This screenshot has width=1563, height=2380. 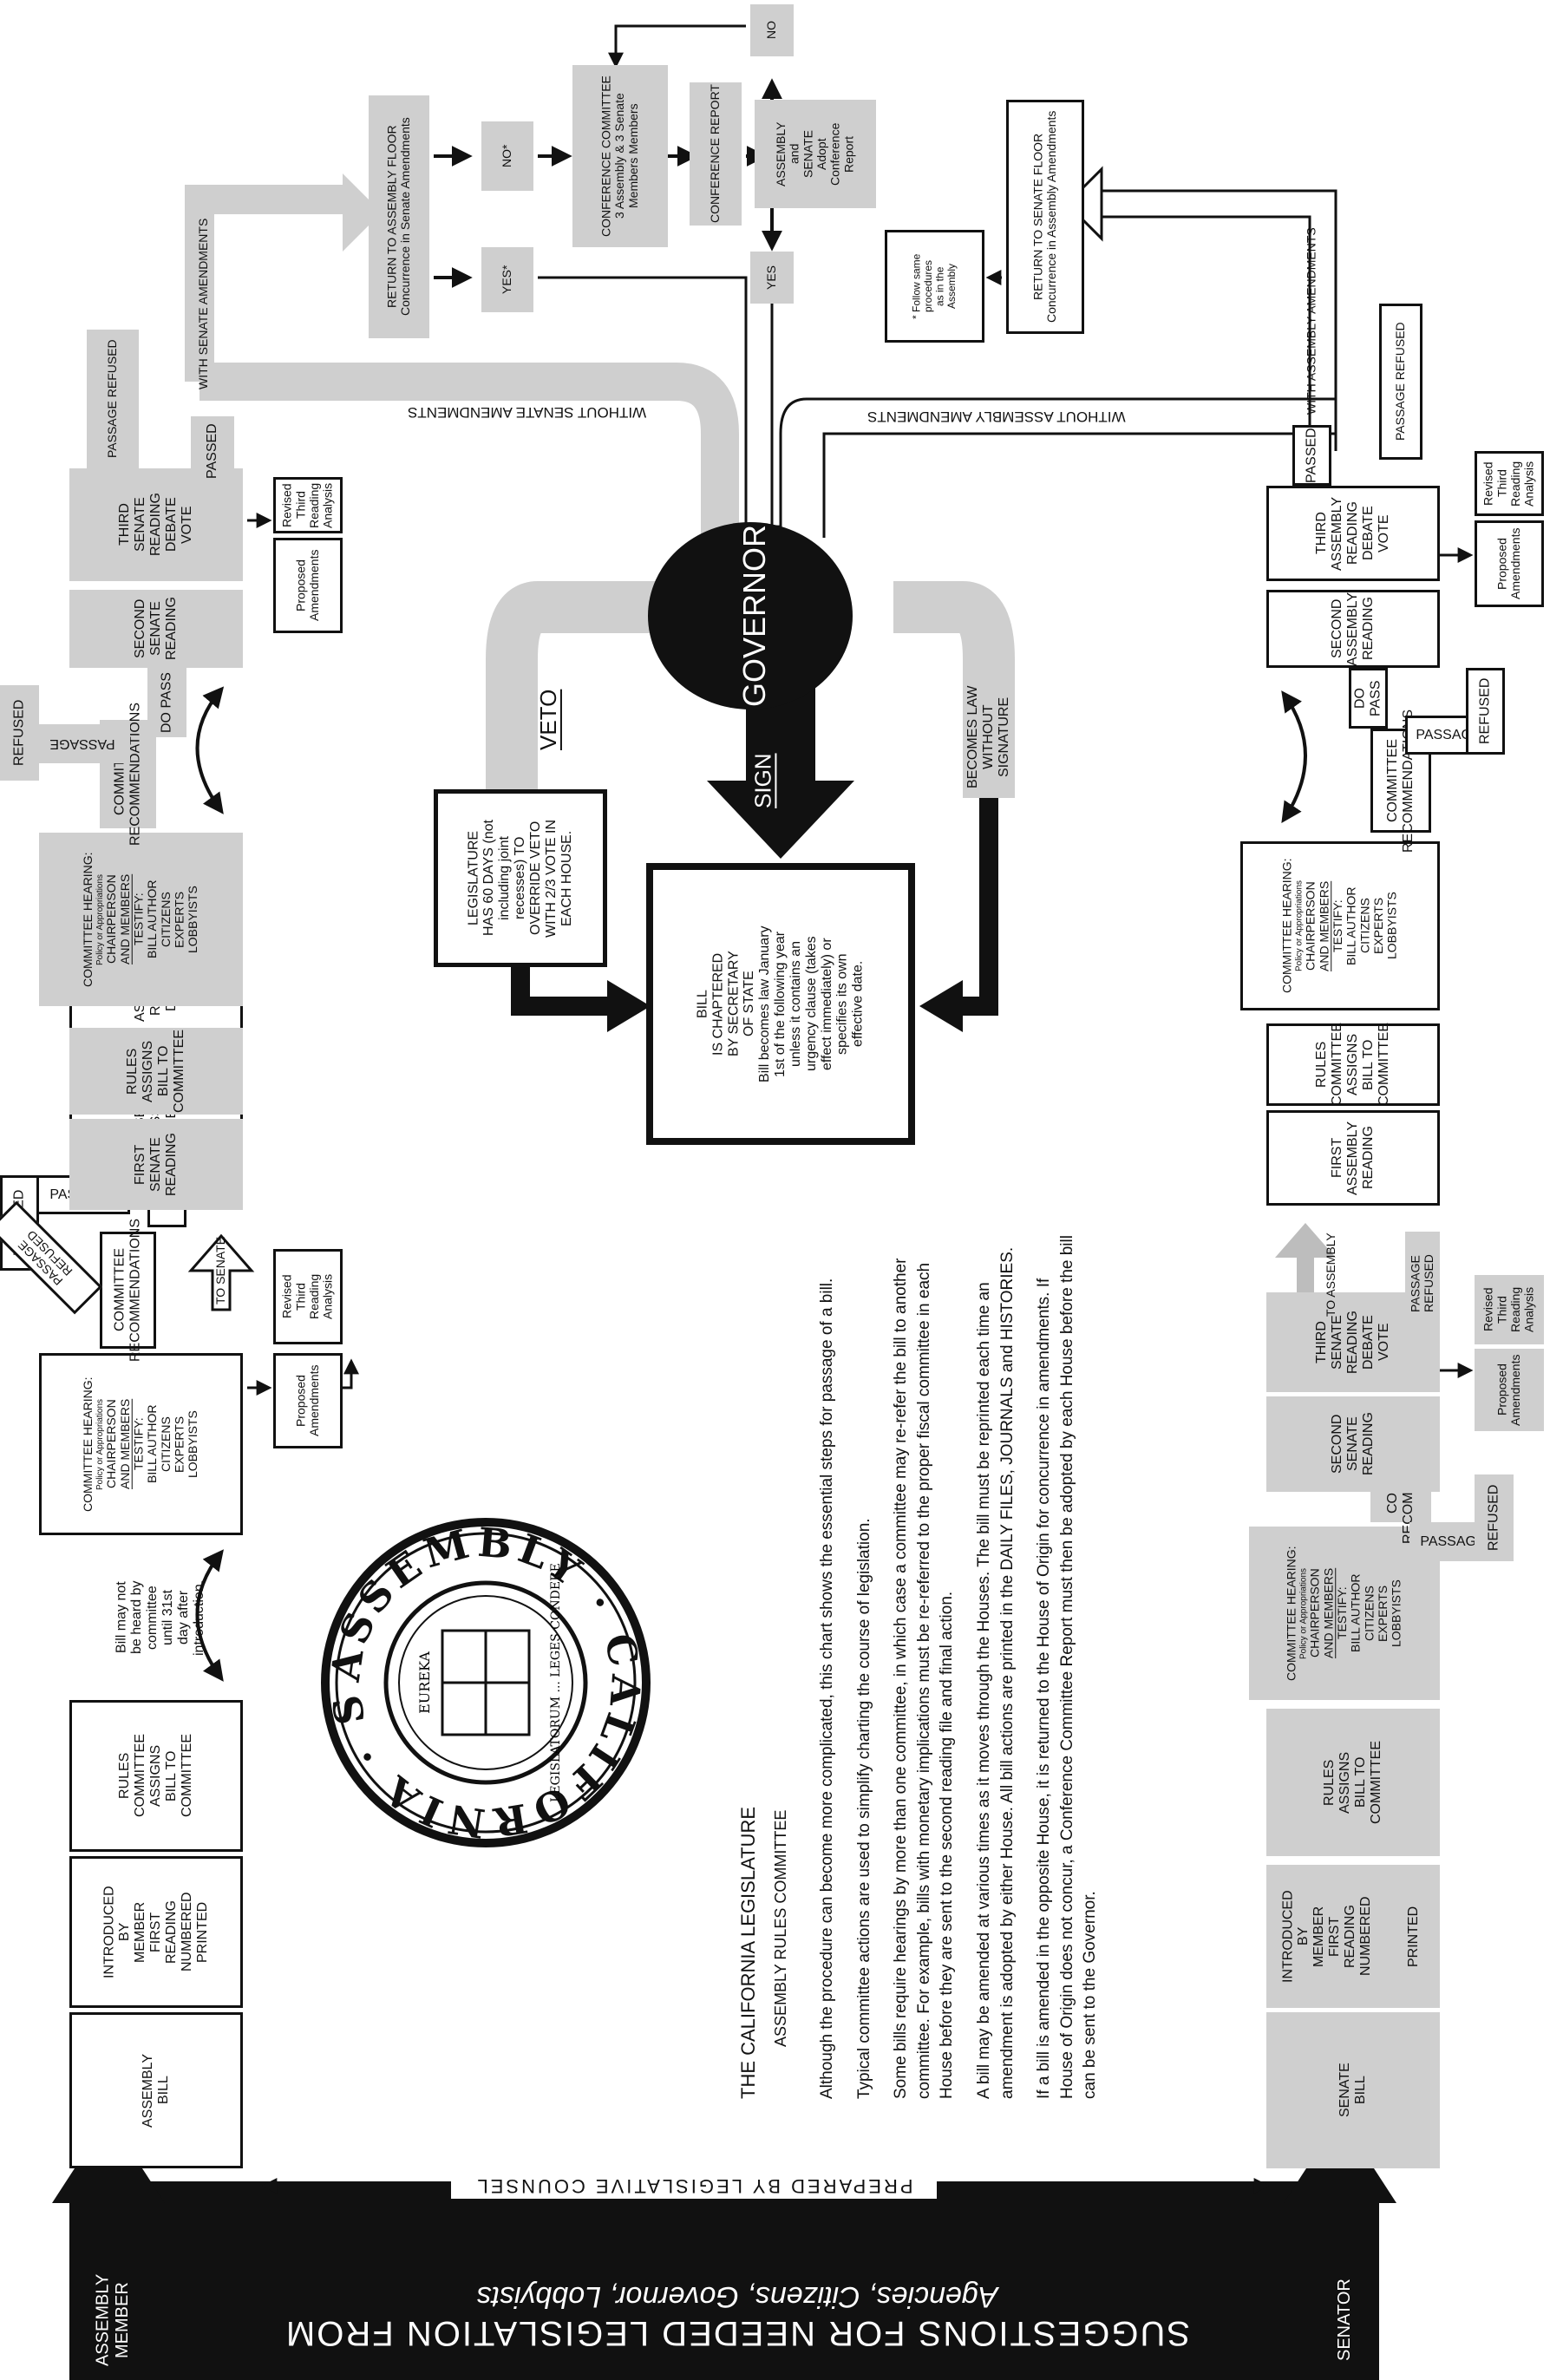 I want to click on assembly-to-senate: TO SENATE, so click(x=220, y=1270).